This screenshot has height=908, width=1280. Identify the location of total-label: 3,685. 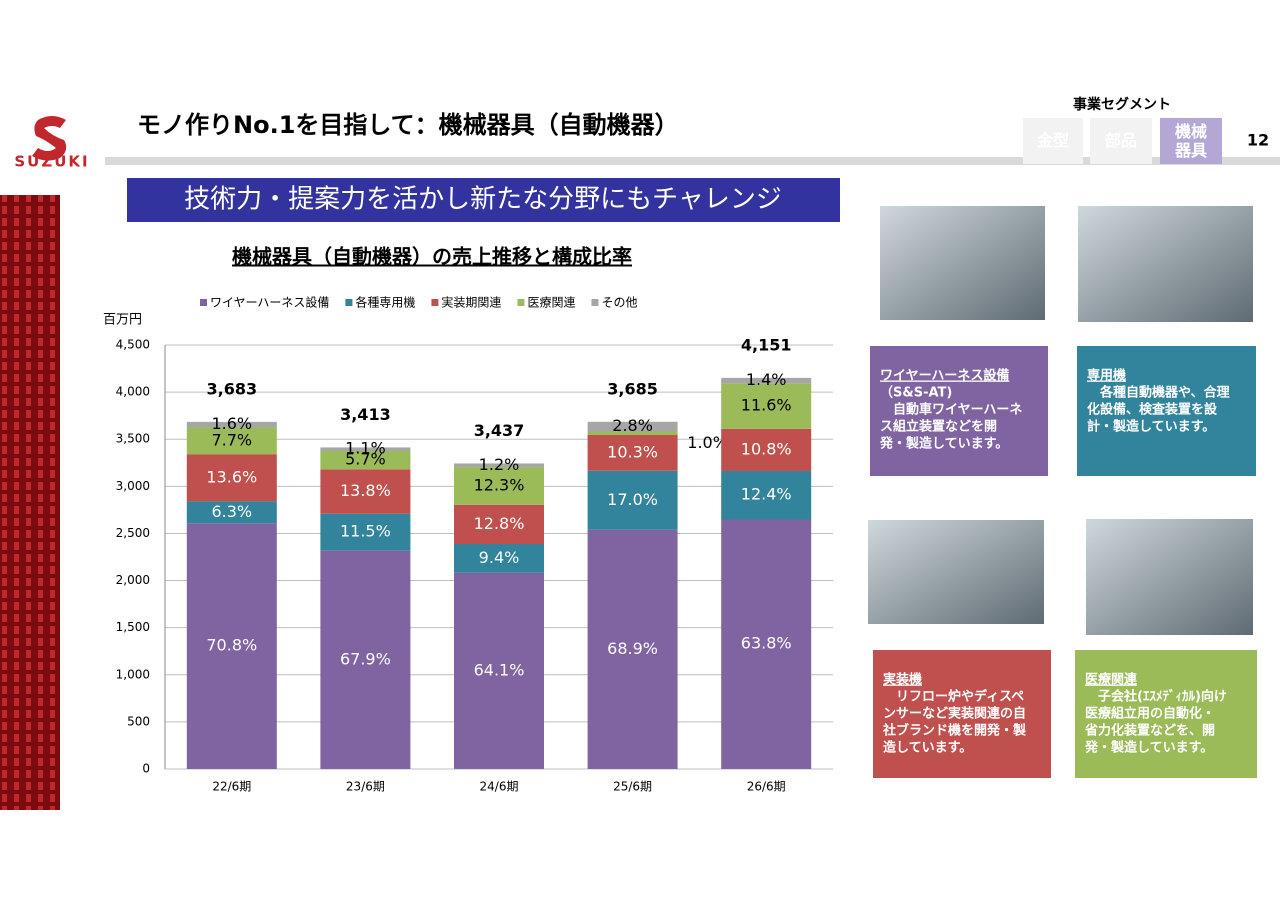
(632, 388).